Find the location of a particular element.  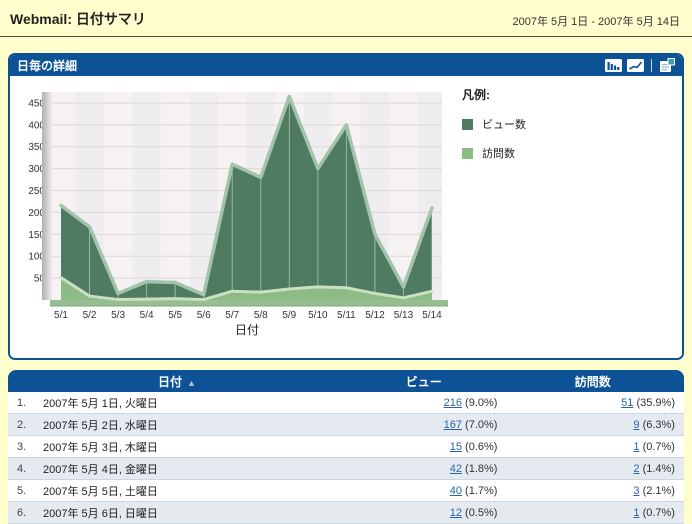

row-number: 5. is located at coordinates (22, 490).